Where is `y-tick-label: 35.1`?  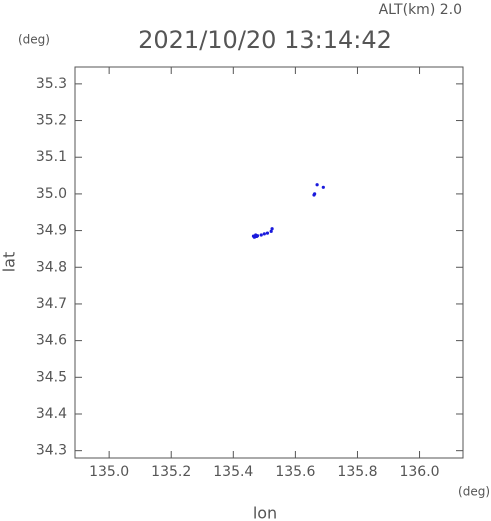 y-tick-label: 35.1 is located at coordinates (51, 157).